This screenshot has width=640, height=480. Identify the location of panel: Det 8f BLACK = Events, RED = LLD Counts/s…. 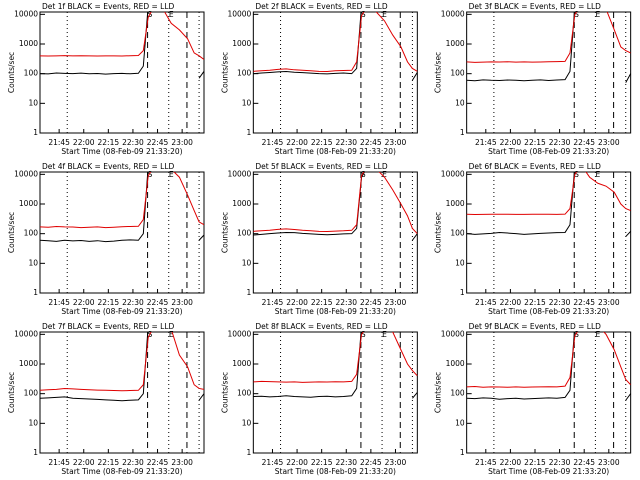
(319, 399).